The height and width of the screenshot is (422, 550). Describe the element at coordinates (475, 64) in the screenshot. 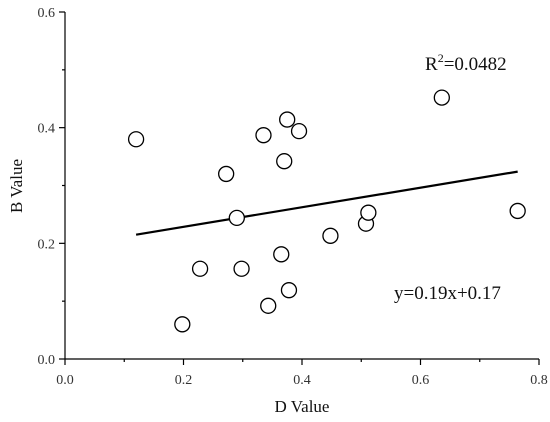

I see `r-squared-value: =0.0482` at that location.